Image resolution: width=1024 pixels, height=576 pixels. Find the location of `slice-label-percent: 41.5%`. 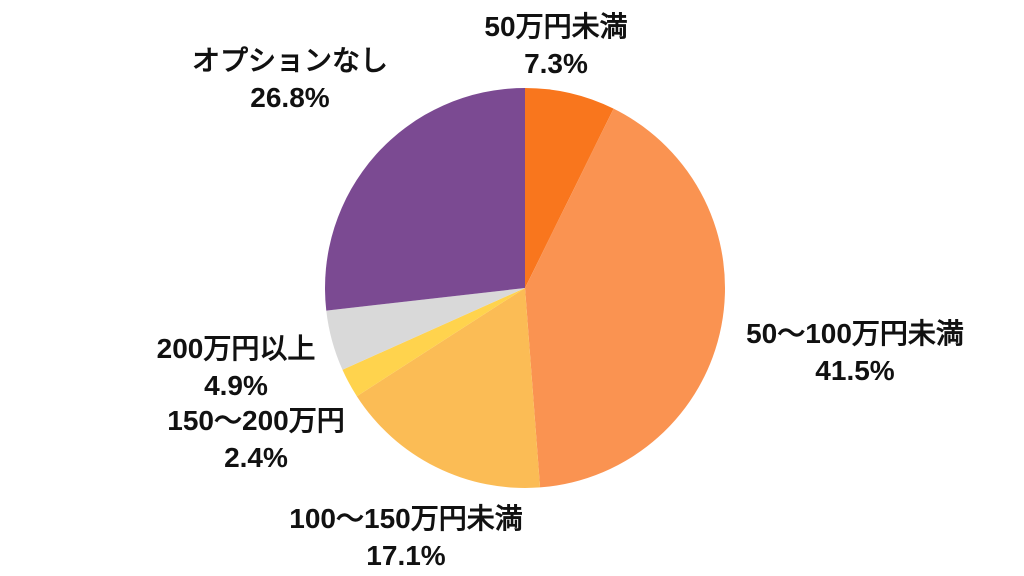

slice-label-percent: 41.5% is located at coordinates (855, 370).